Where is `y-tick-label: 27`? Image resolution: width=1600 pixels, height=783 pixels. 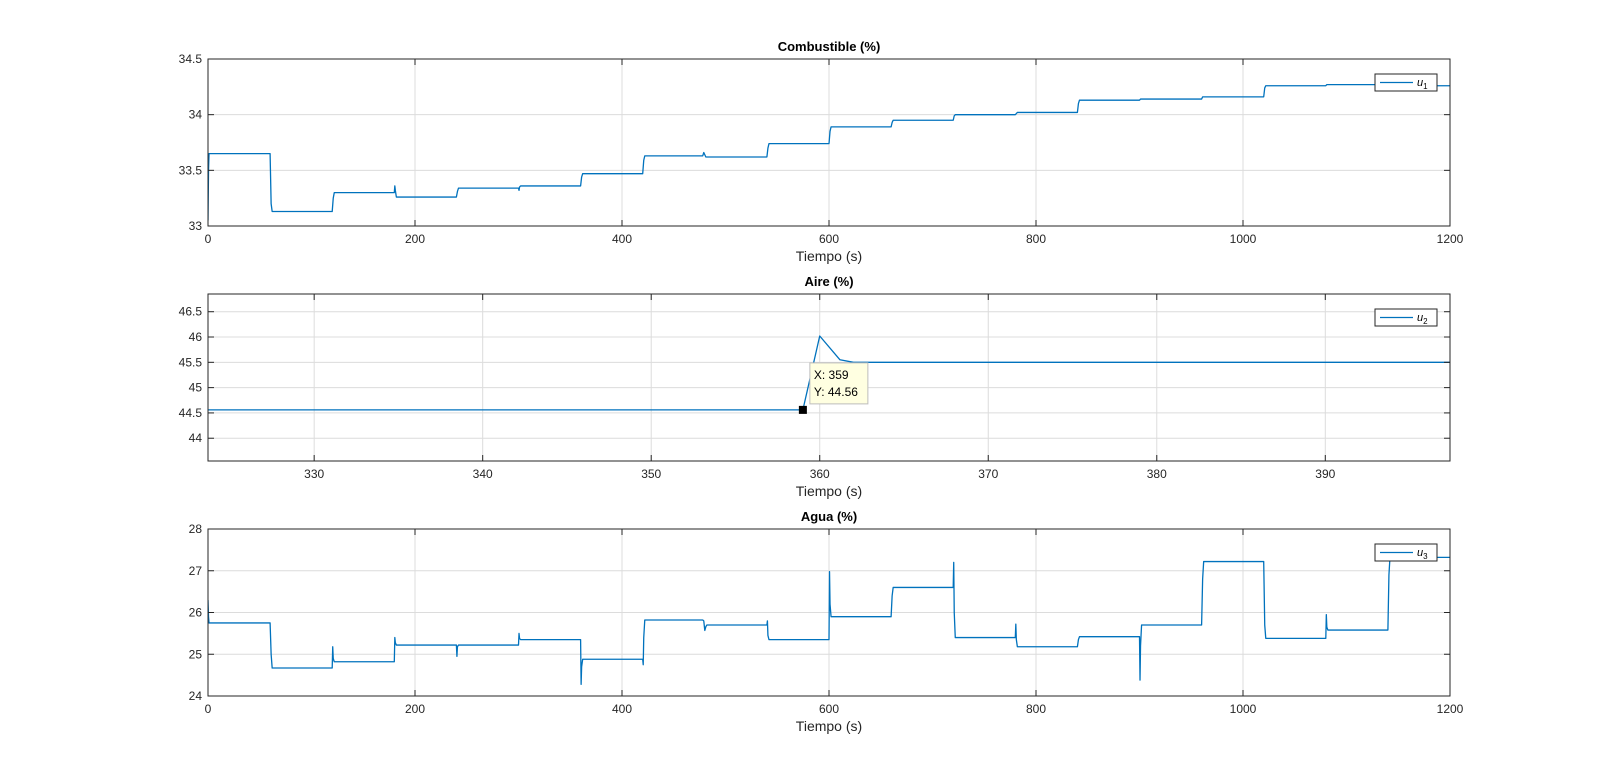 y-tick-label: 27 is located at coordinates (196, 571).